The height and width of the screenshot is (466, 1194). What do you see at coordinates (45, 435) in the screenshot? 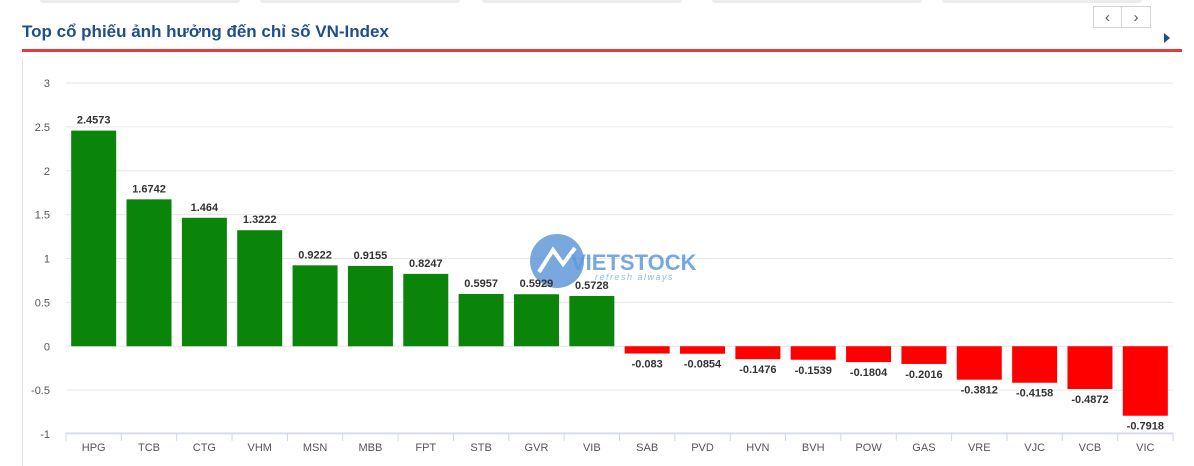
I see `y-tick-label: -1` at bounding box center [45, 435].